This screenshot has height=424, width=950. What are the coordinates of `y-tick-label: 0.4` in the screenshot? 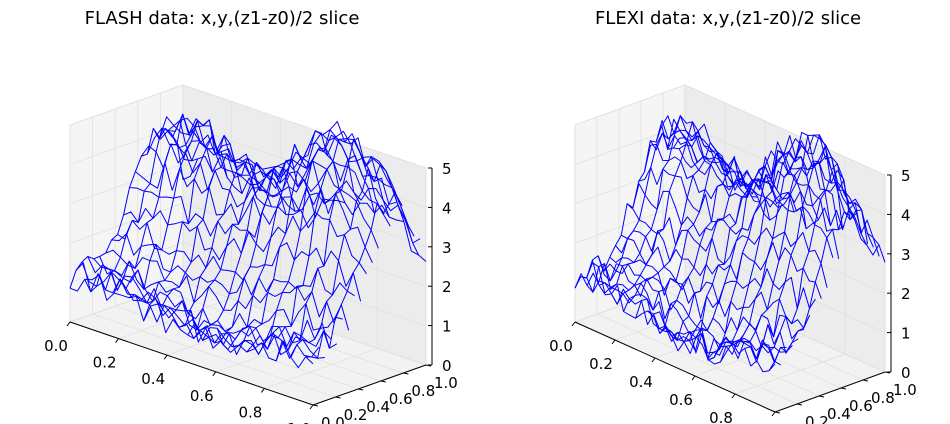 It's located at (839, 414).